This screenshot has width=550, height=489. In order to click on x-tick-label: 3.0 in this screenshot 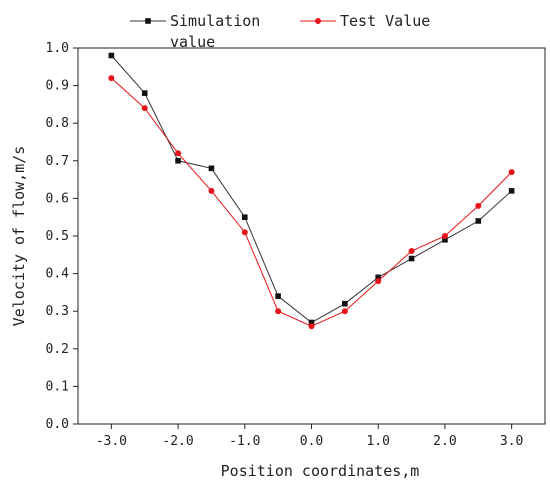, I will do `click(511, 441)`.